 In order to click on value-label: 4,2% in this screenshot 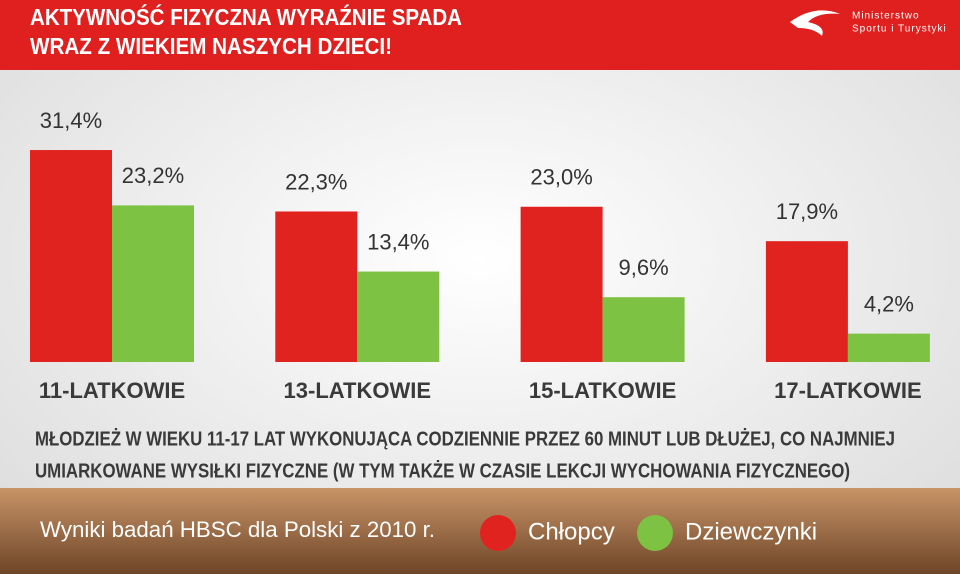, I will do `click(889, 303)`.